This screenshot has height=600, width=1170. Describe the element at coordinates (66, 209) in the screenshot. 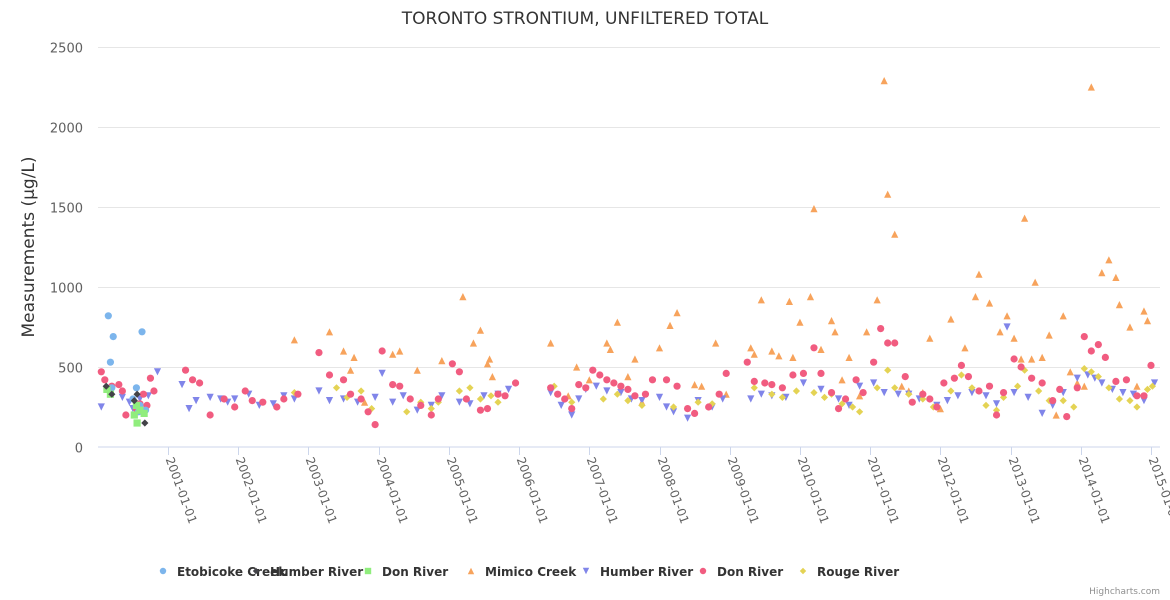

I see `y-tick-label: 1500` at that location.